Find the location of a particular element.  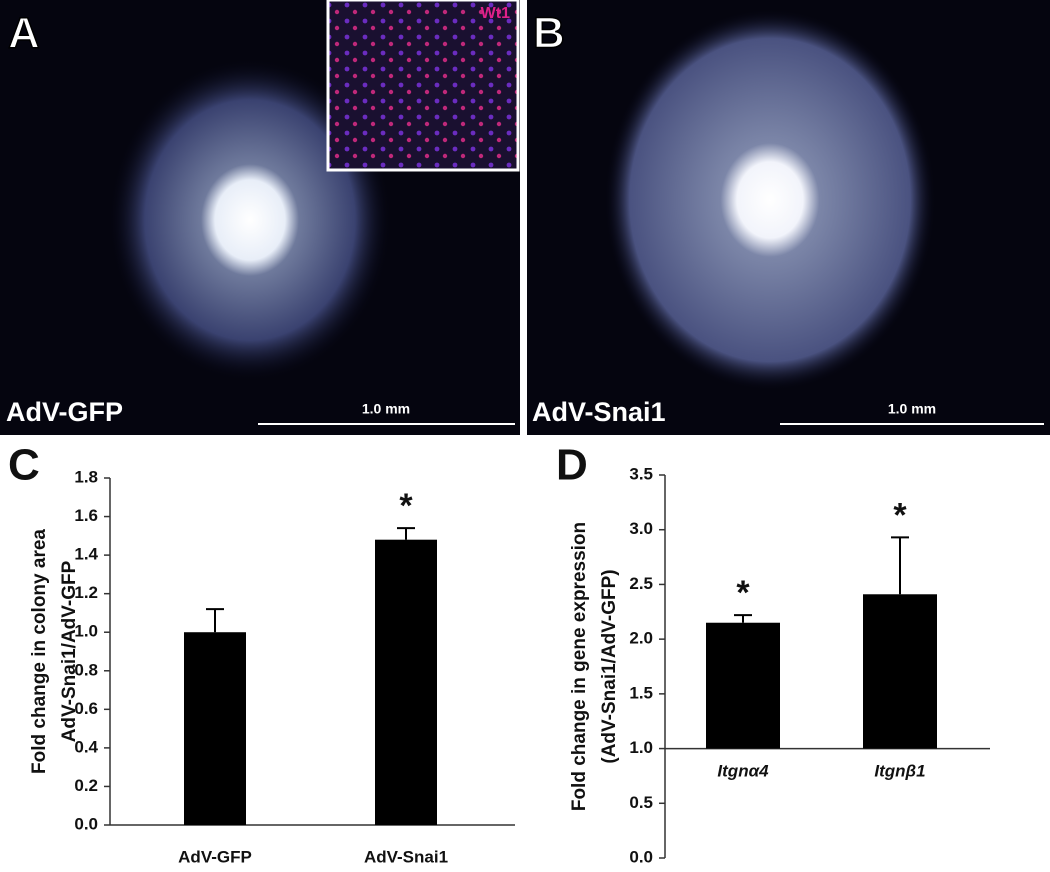

y-tick-label: 1.6 is located at coordinates (86, 515).